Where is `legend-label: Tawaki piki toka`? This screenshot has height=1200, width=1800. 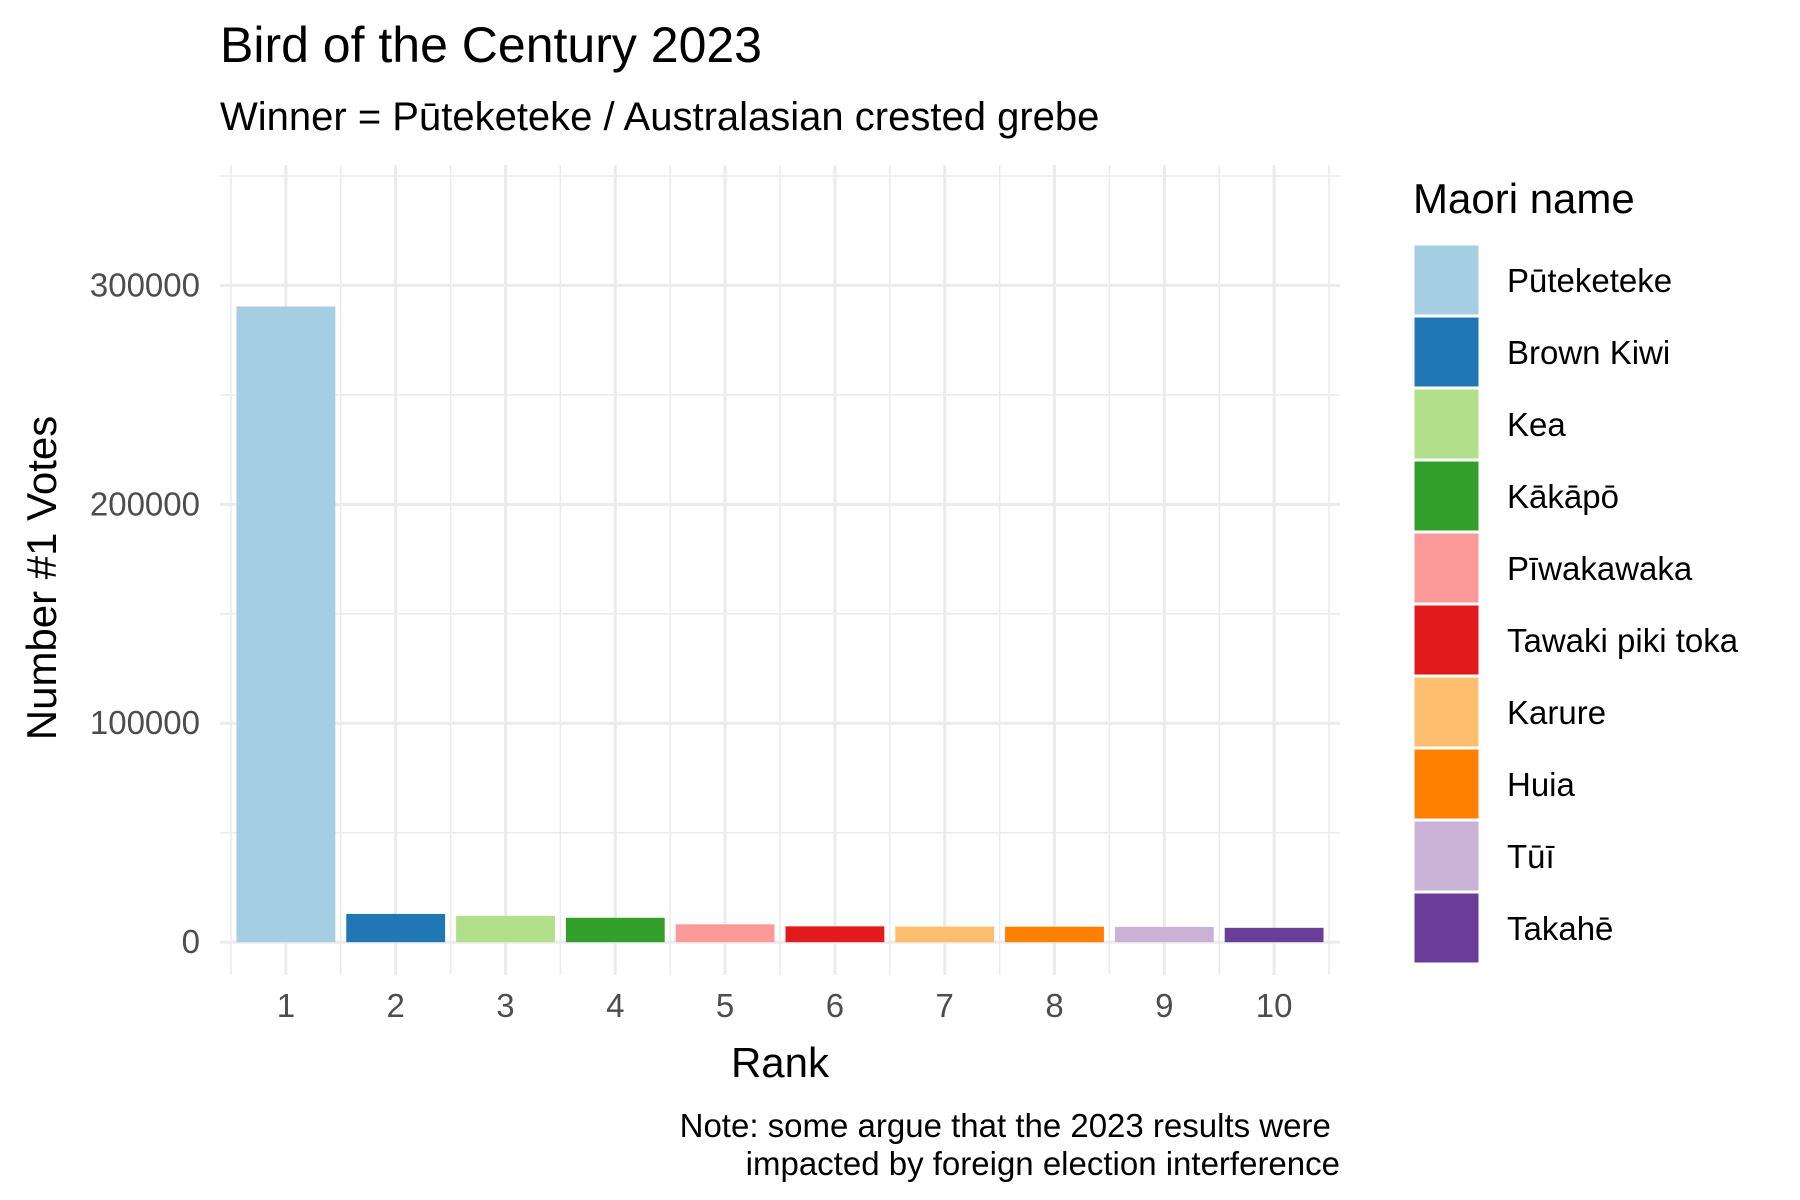 legend-label: Tawaki piki toka is located at coordinates (1623, 640).